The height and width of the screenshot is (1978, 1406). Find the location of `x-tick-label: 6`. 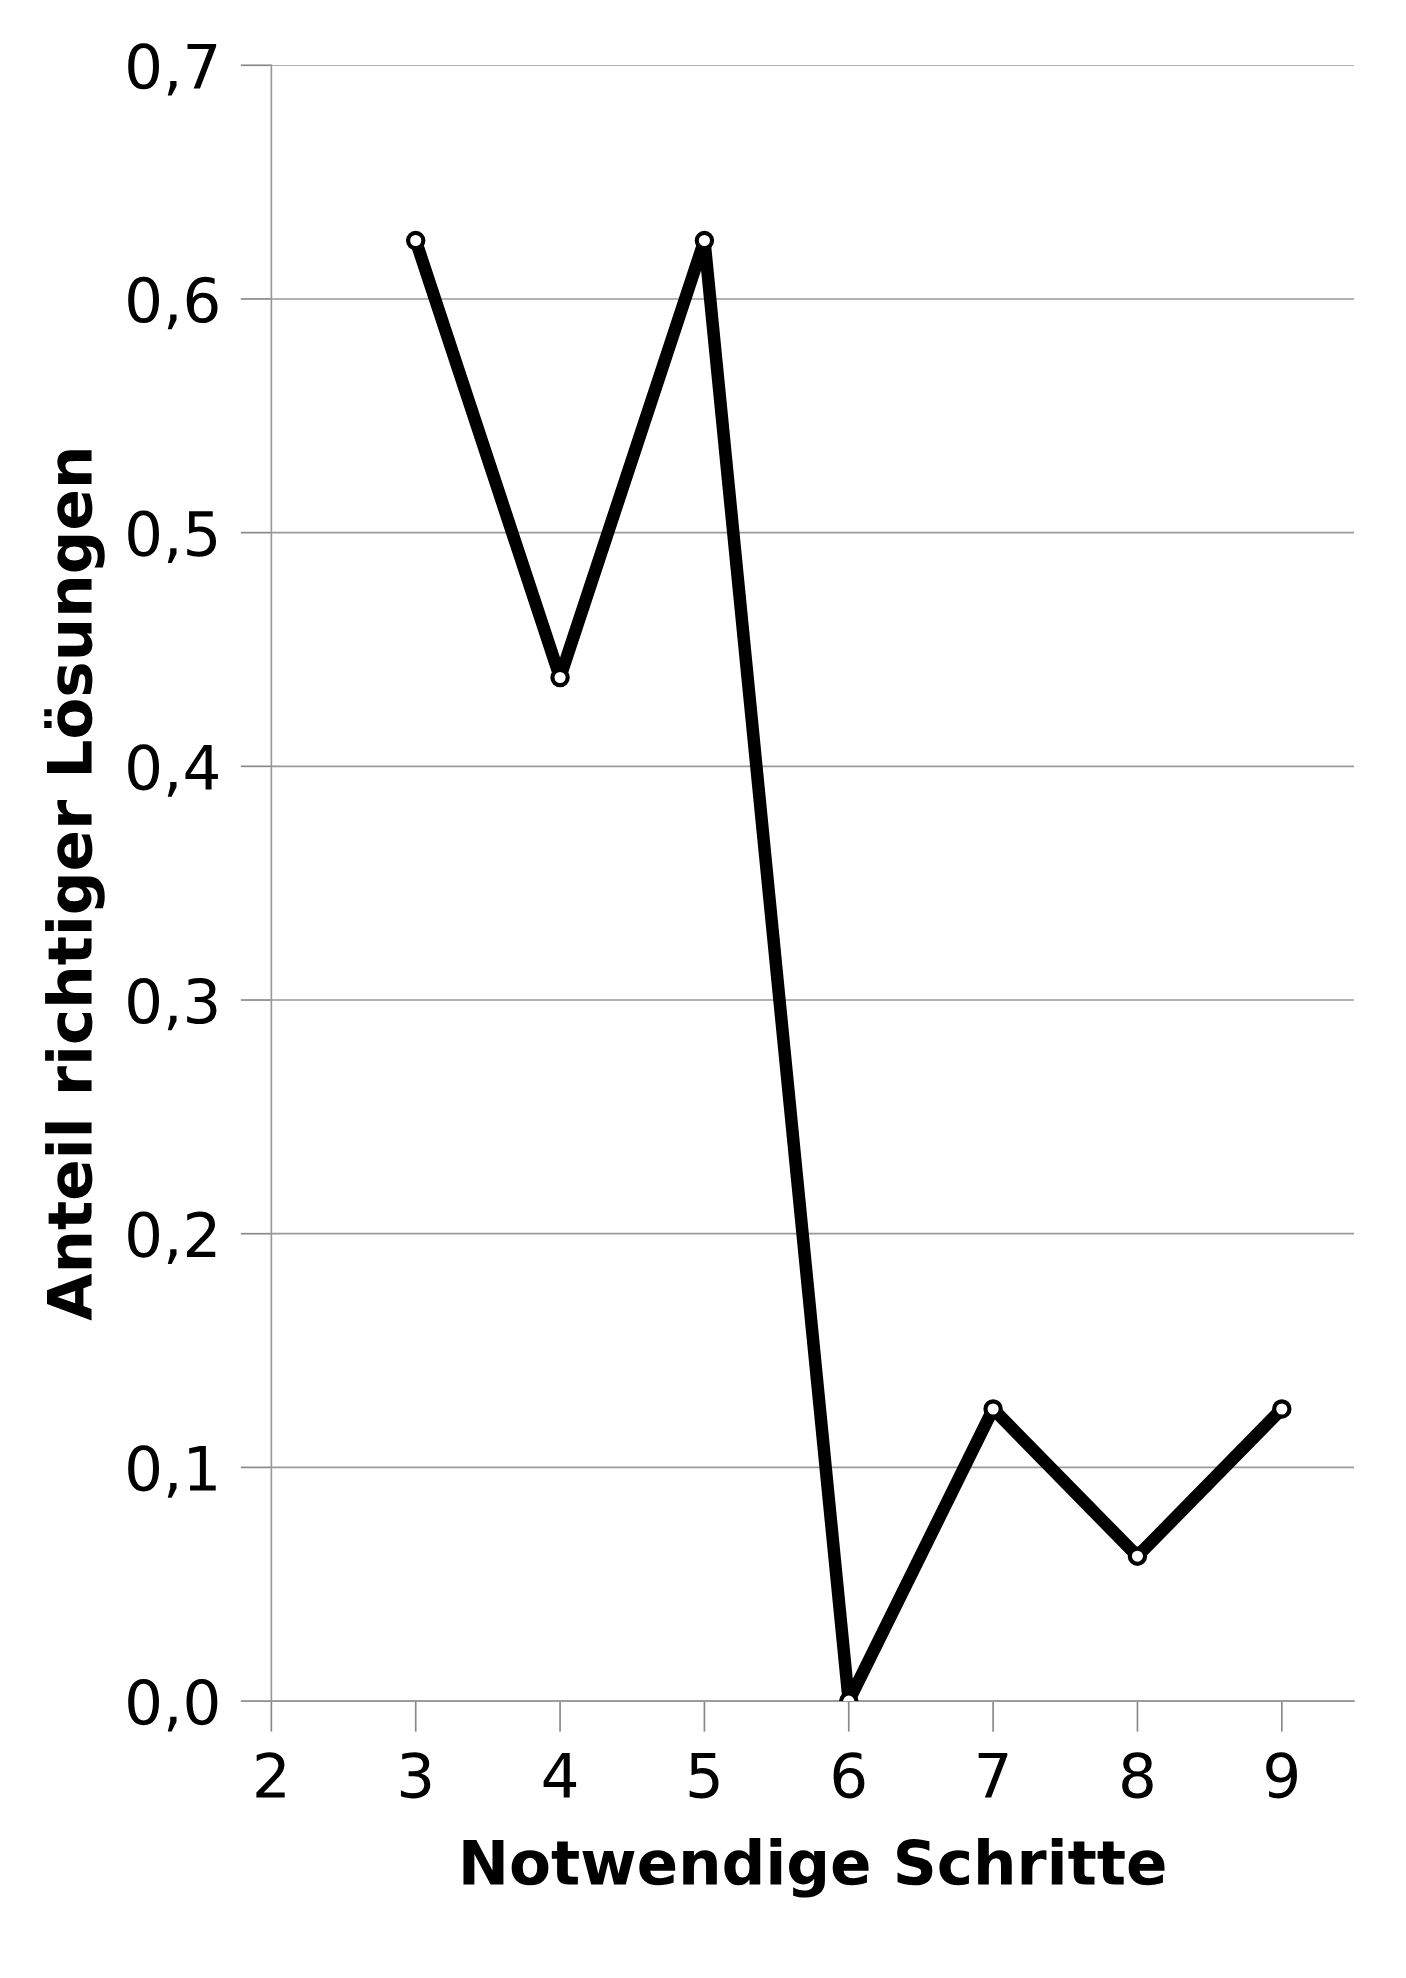

x-tick-label: 6 is located at coordinates (849, 1775).